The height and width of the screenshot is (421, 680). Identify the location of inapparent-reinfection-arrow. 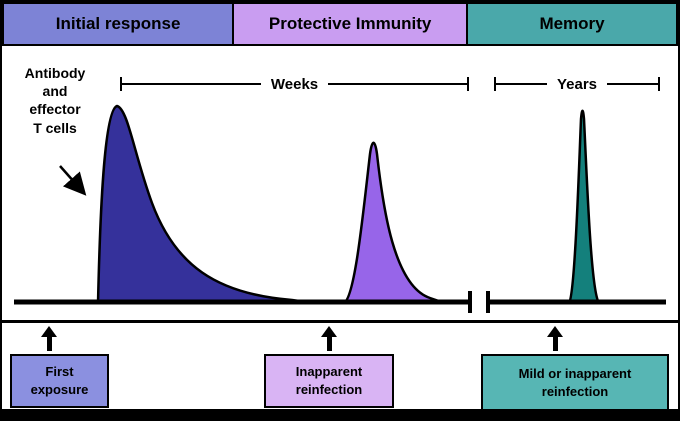
(329, 338).